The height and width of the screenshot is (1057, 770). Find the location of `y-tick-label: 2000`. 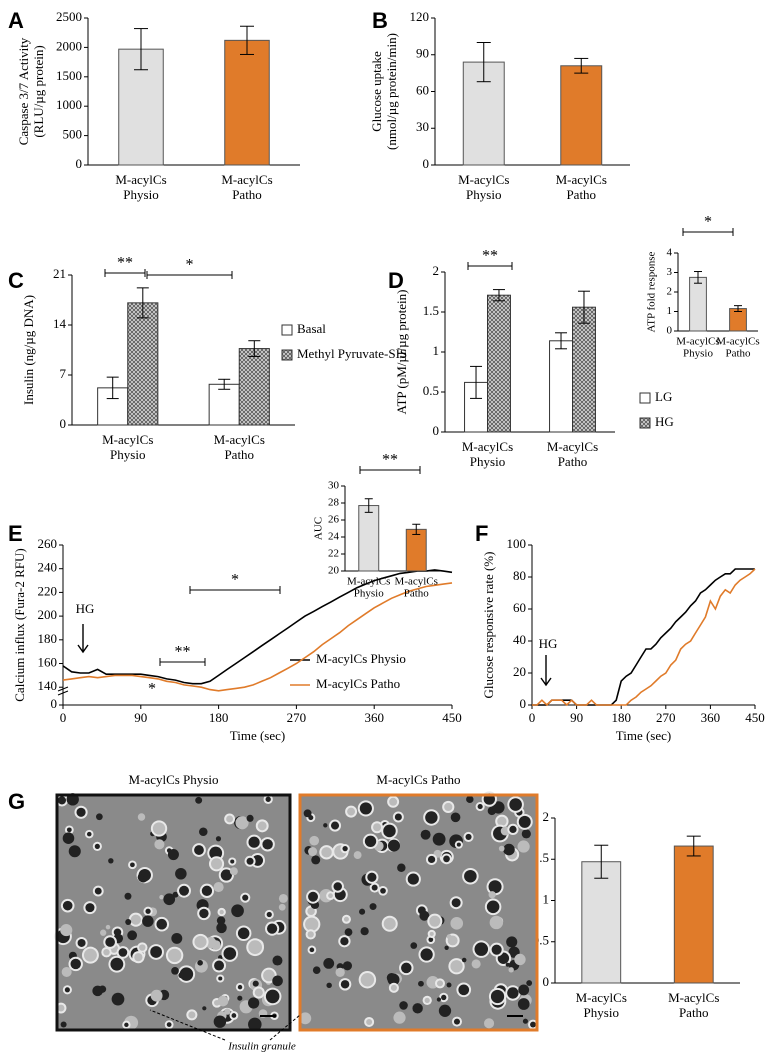

y-tick-label: 2000 is located at coordinates (69, 45).